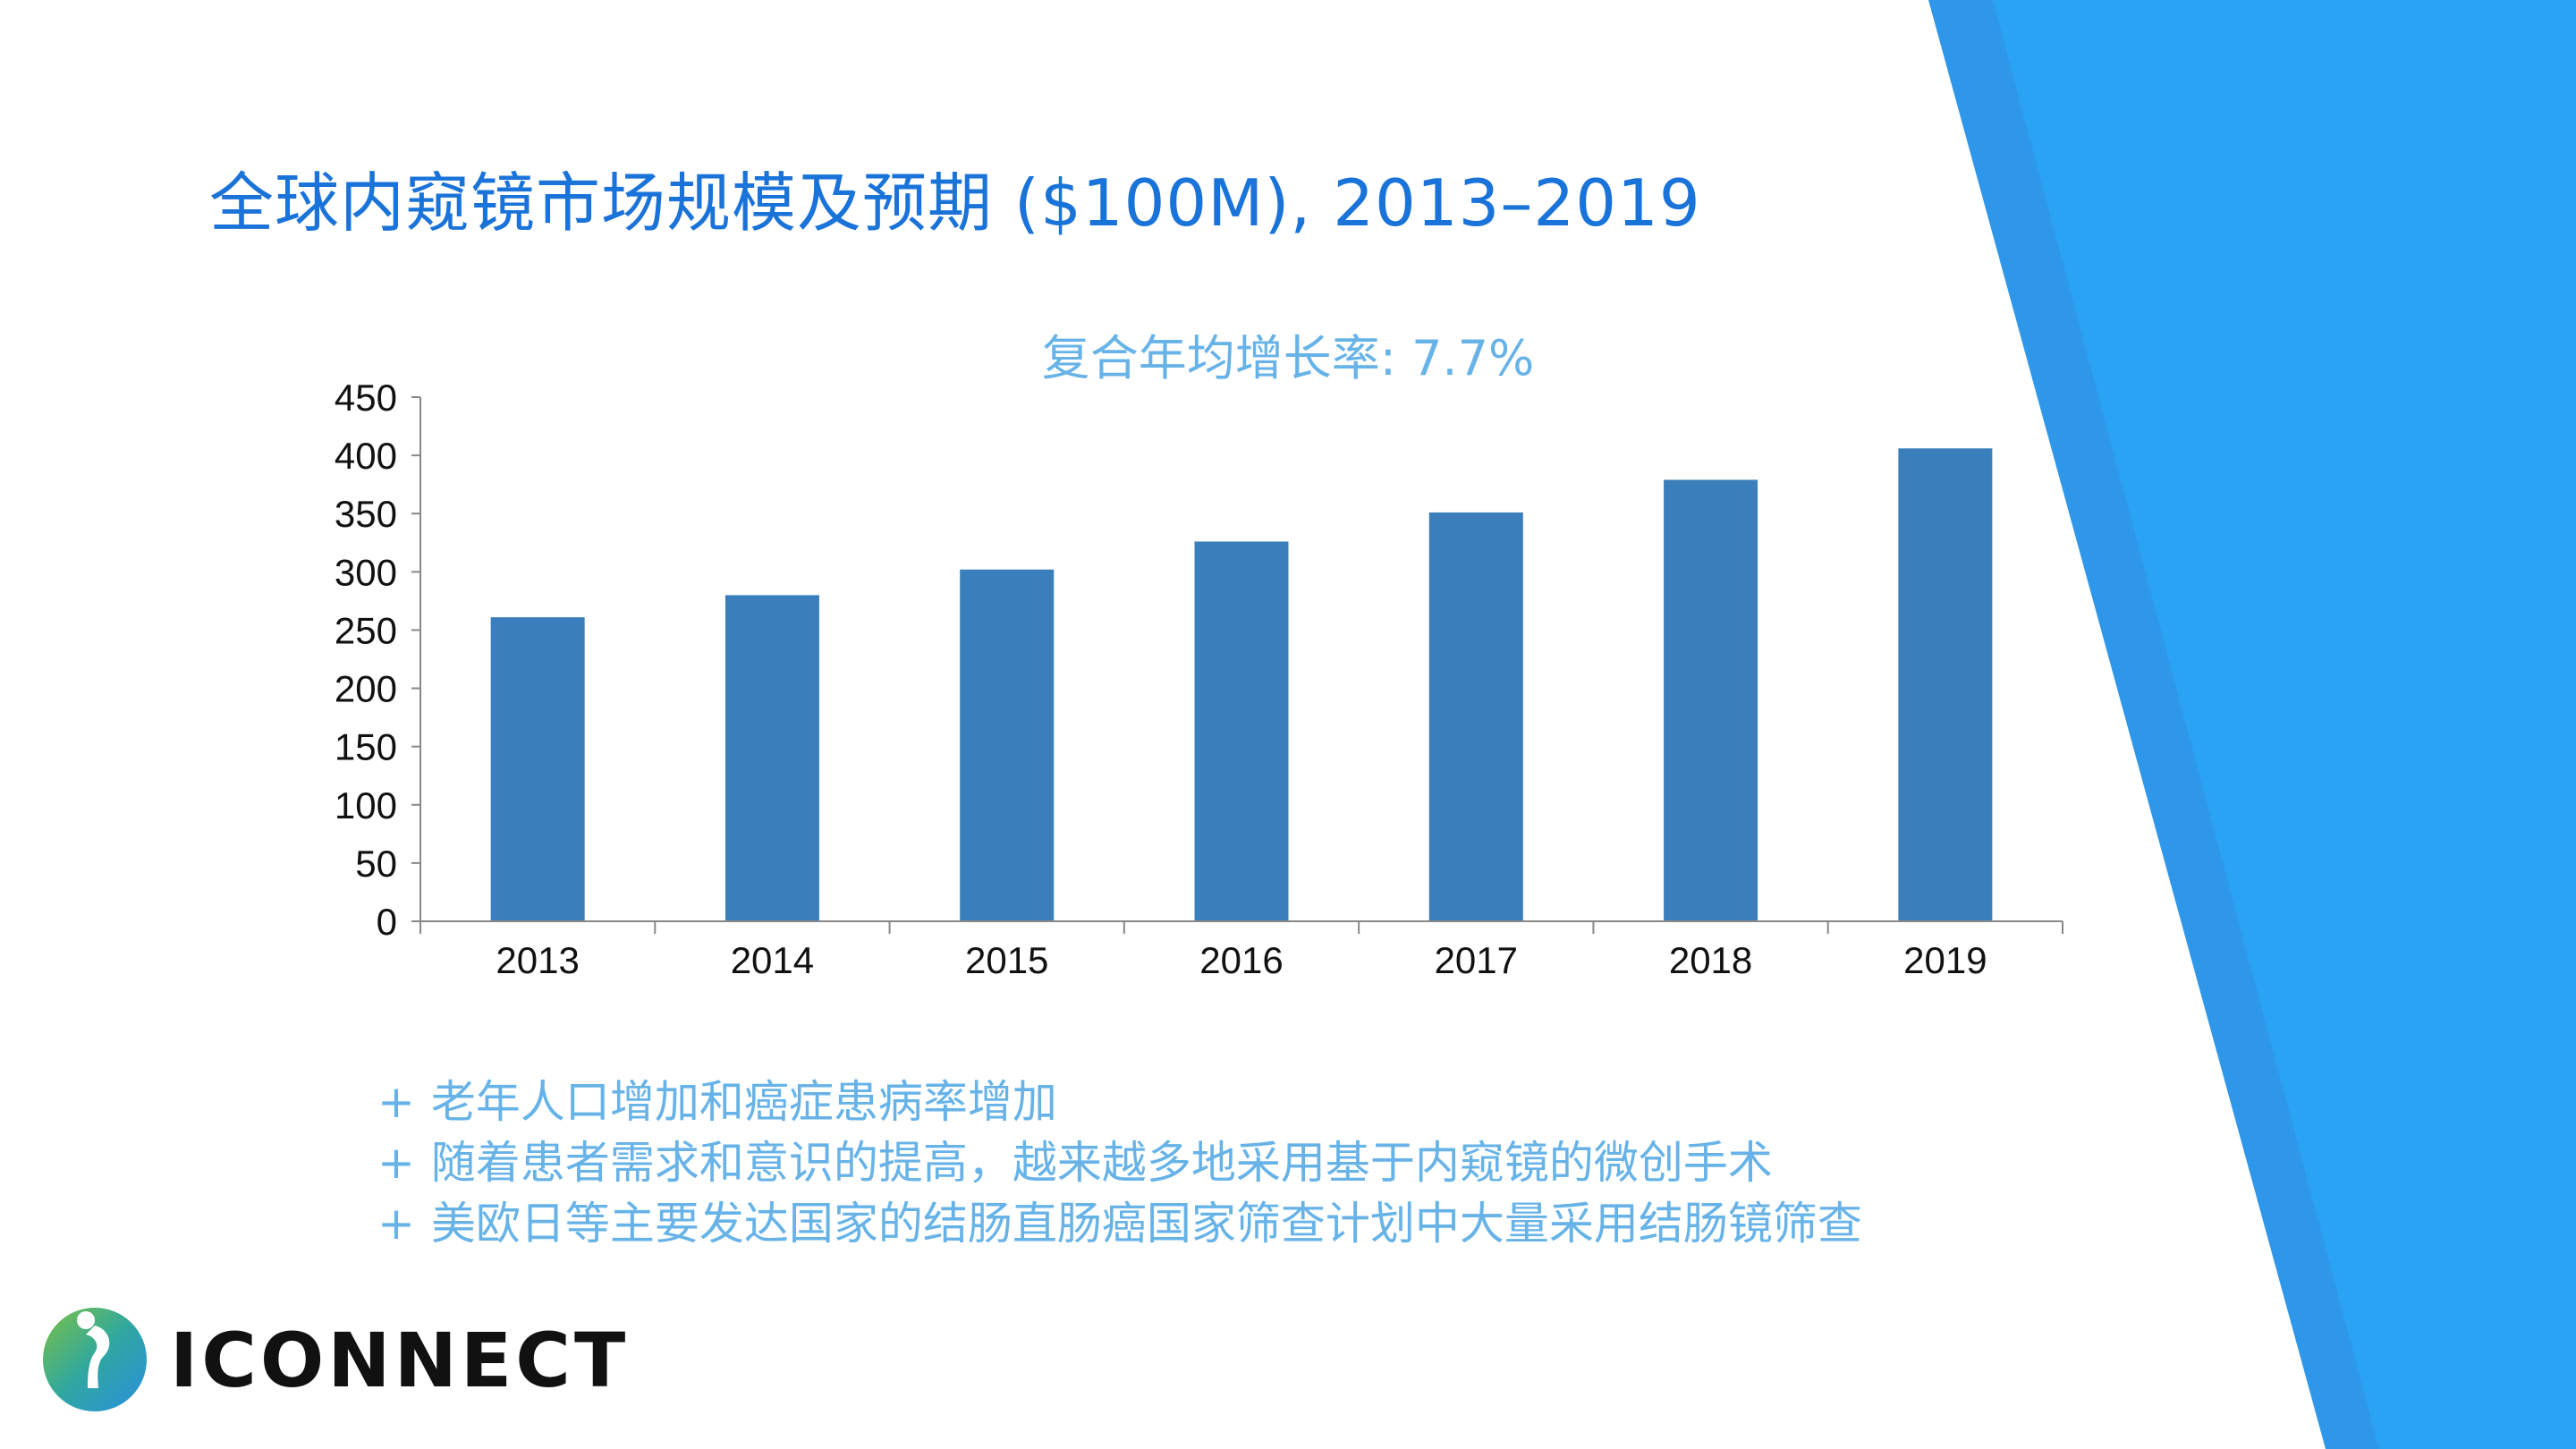 Image resolution: width=2576 pixels, height=1449 pixels. I want to click on y-tick-label: 350, so click(366, 514).